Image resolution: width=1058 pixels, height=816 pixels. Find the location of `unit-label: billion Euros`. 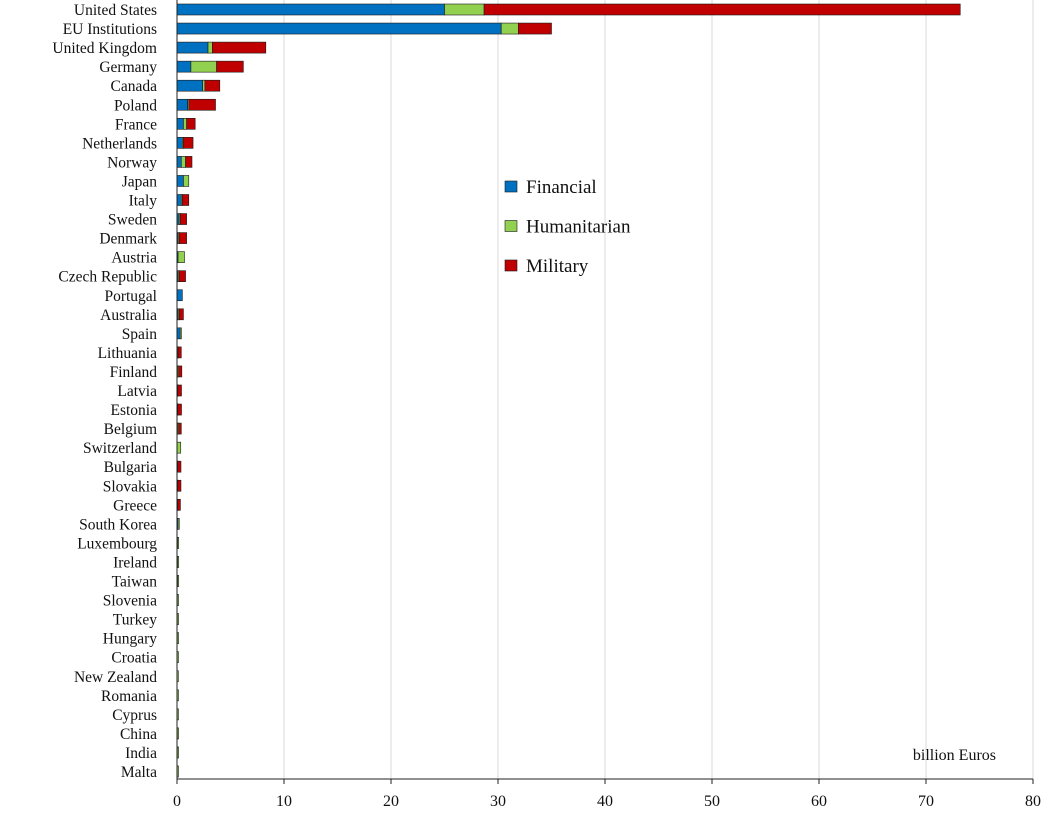

unit-label: billion Euros is located at coordinates (954, 755).